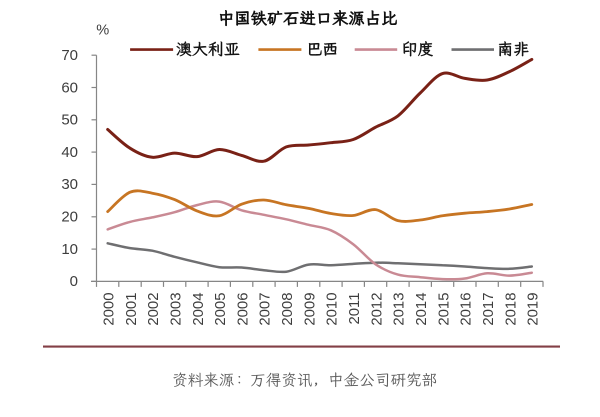  I want to click on svg-text: 2003, so click(176, 309).